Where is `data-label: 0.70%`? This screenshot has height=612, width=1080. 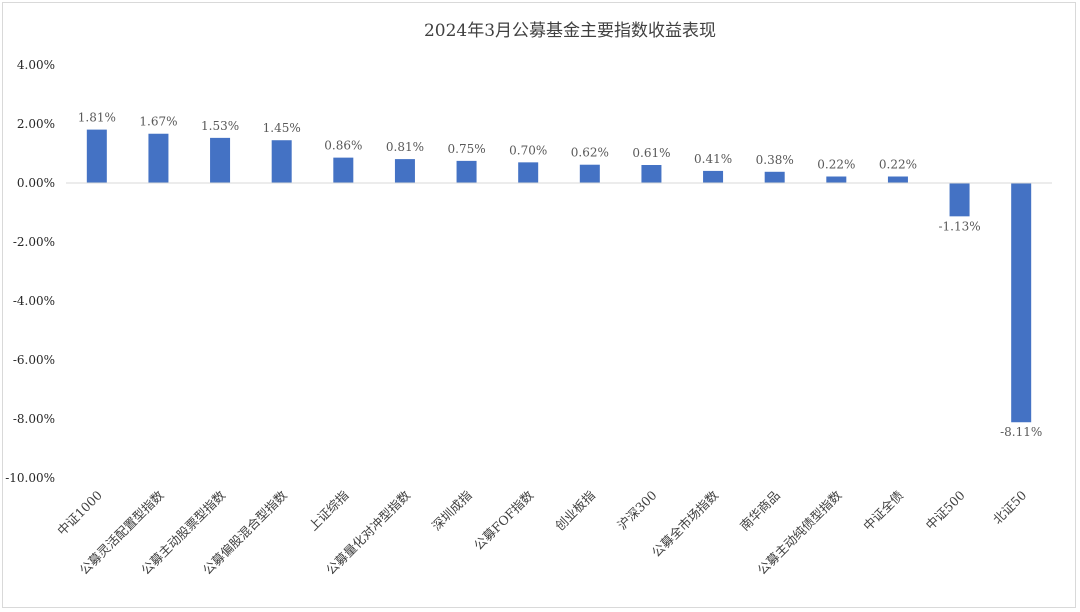
data-label: 0.70% is located at coordinates (528, 150).